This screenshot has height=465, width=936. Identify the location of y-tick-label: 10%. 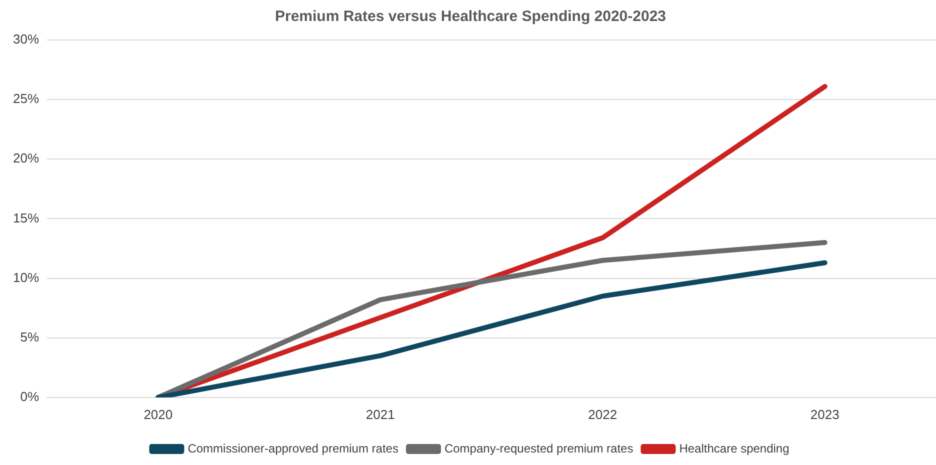
(26, 277).